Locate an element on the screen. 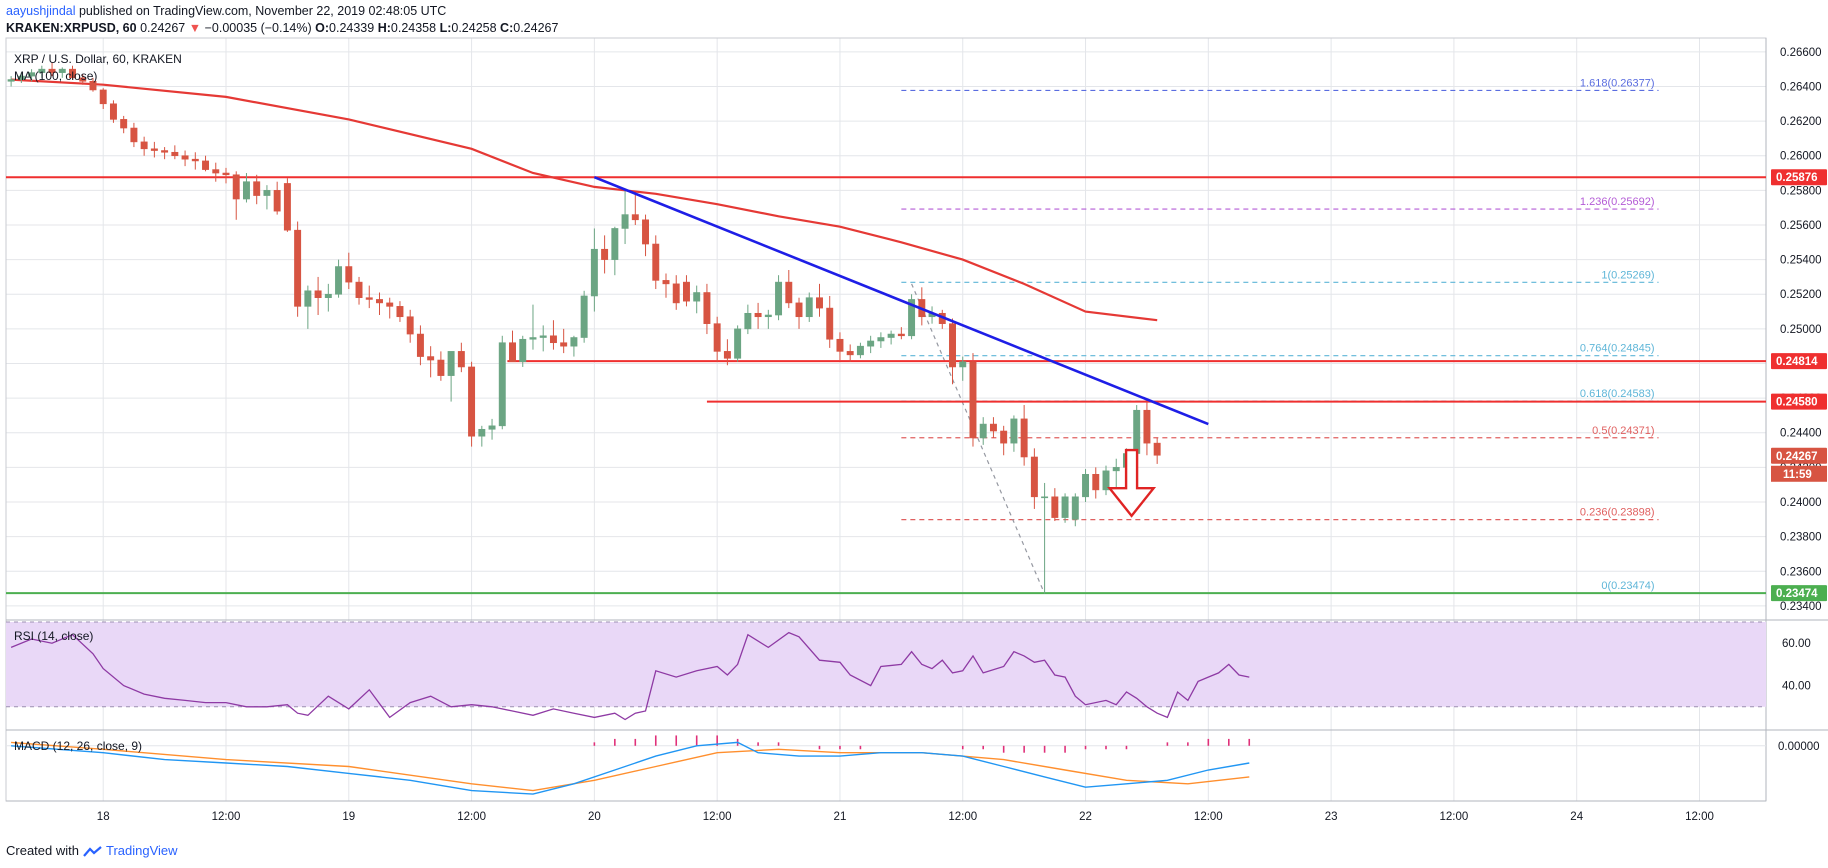  price-tick-label: 0.23400 is located at coordinates (1801, 607).